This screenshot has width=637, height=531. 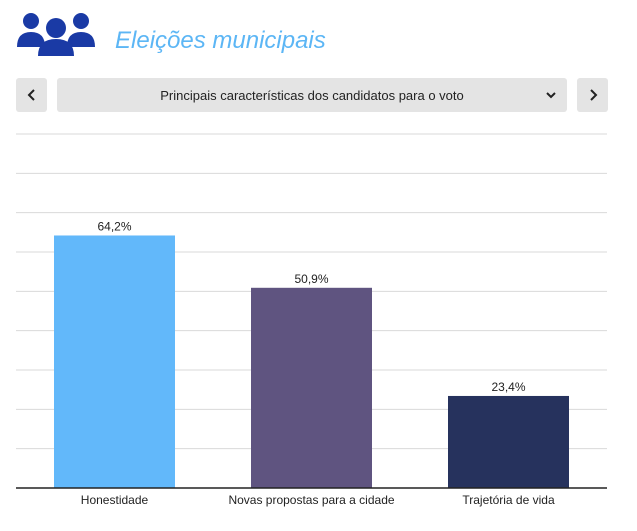 I want to click on data-label: 23,4%, so click(x=508, y=387).